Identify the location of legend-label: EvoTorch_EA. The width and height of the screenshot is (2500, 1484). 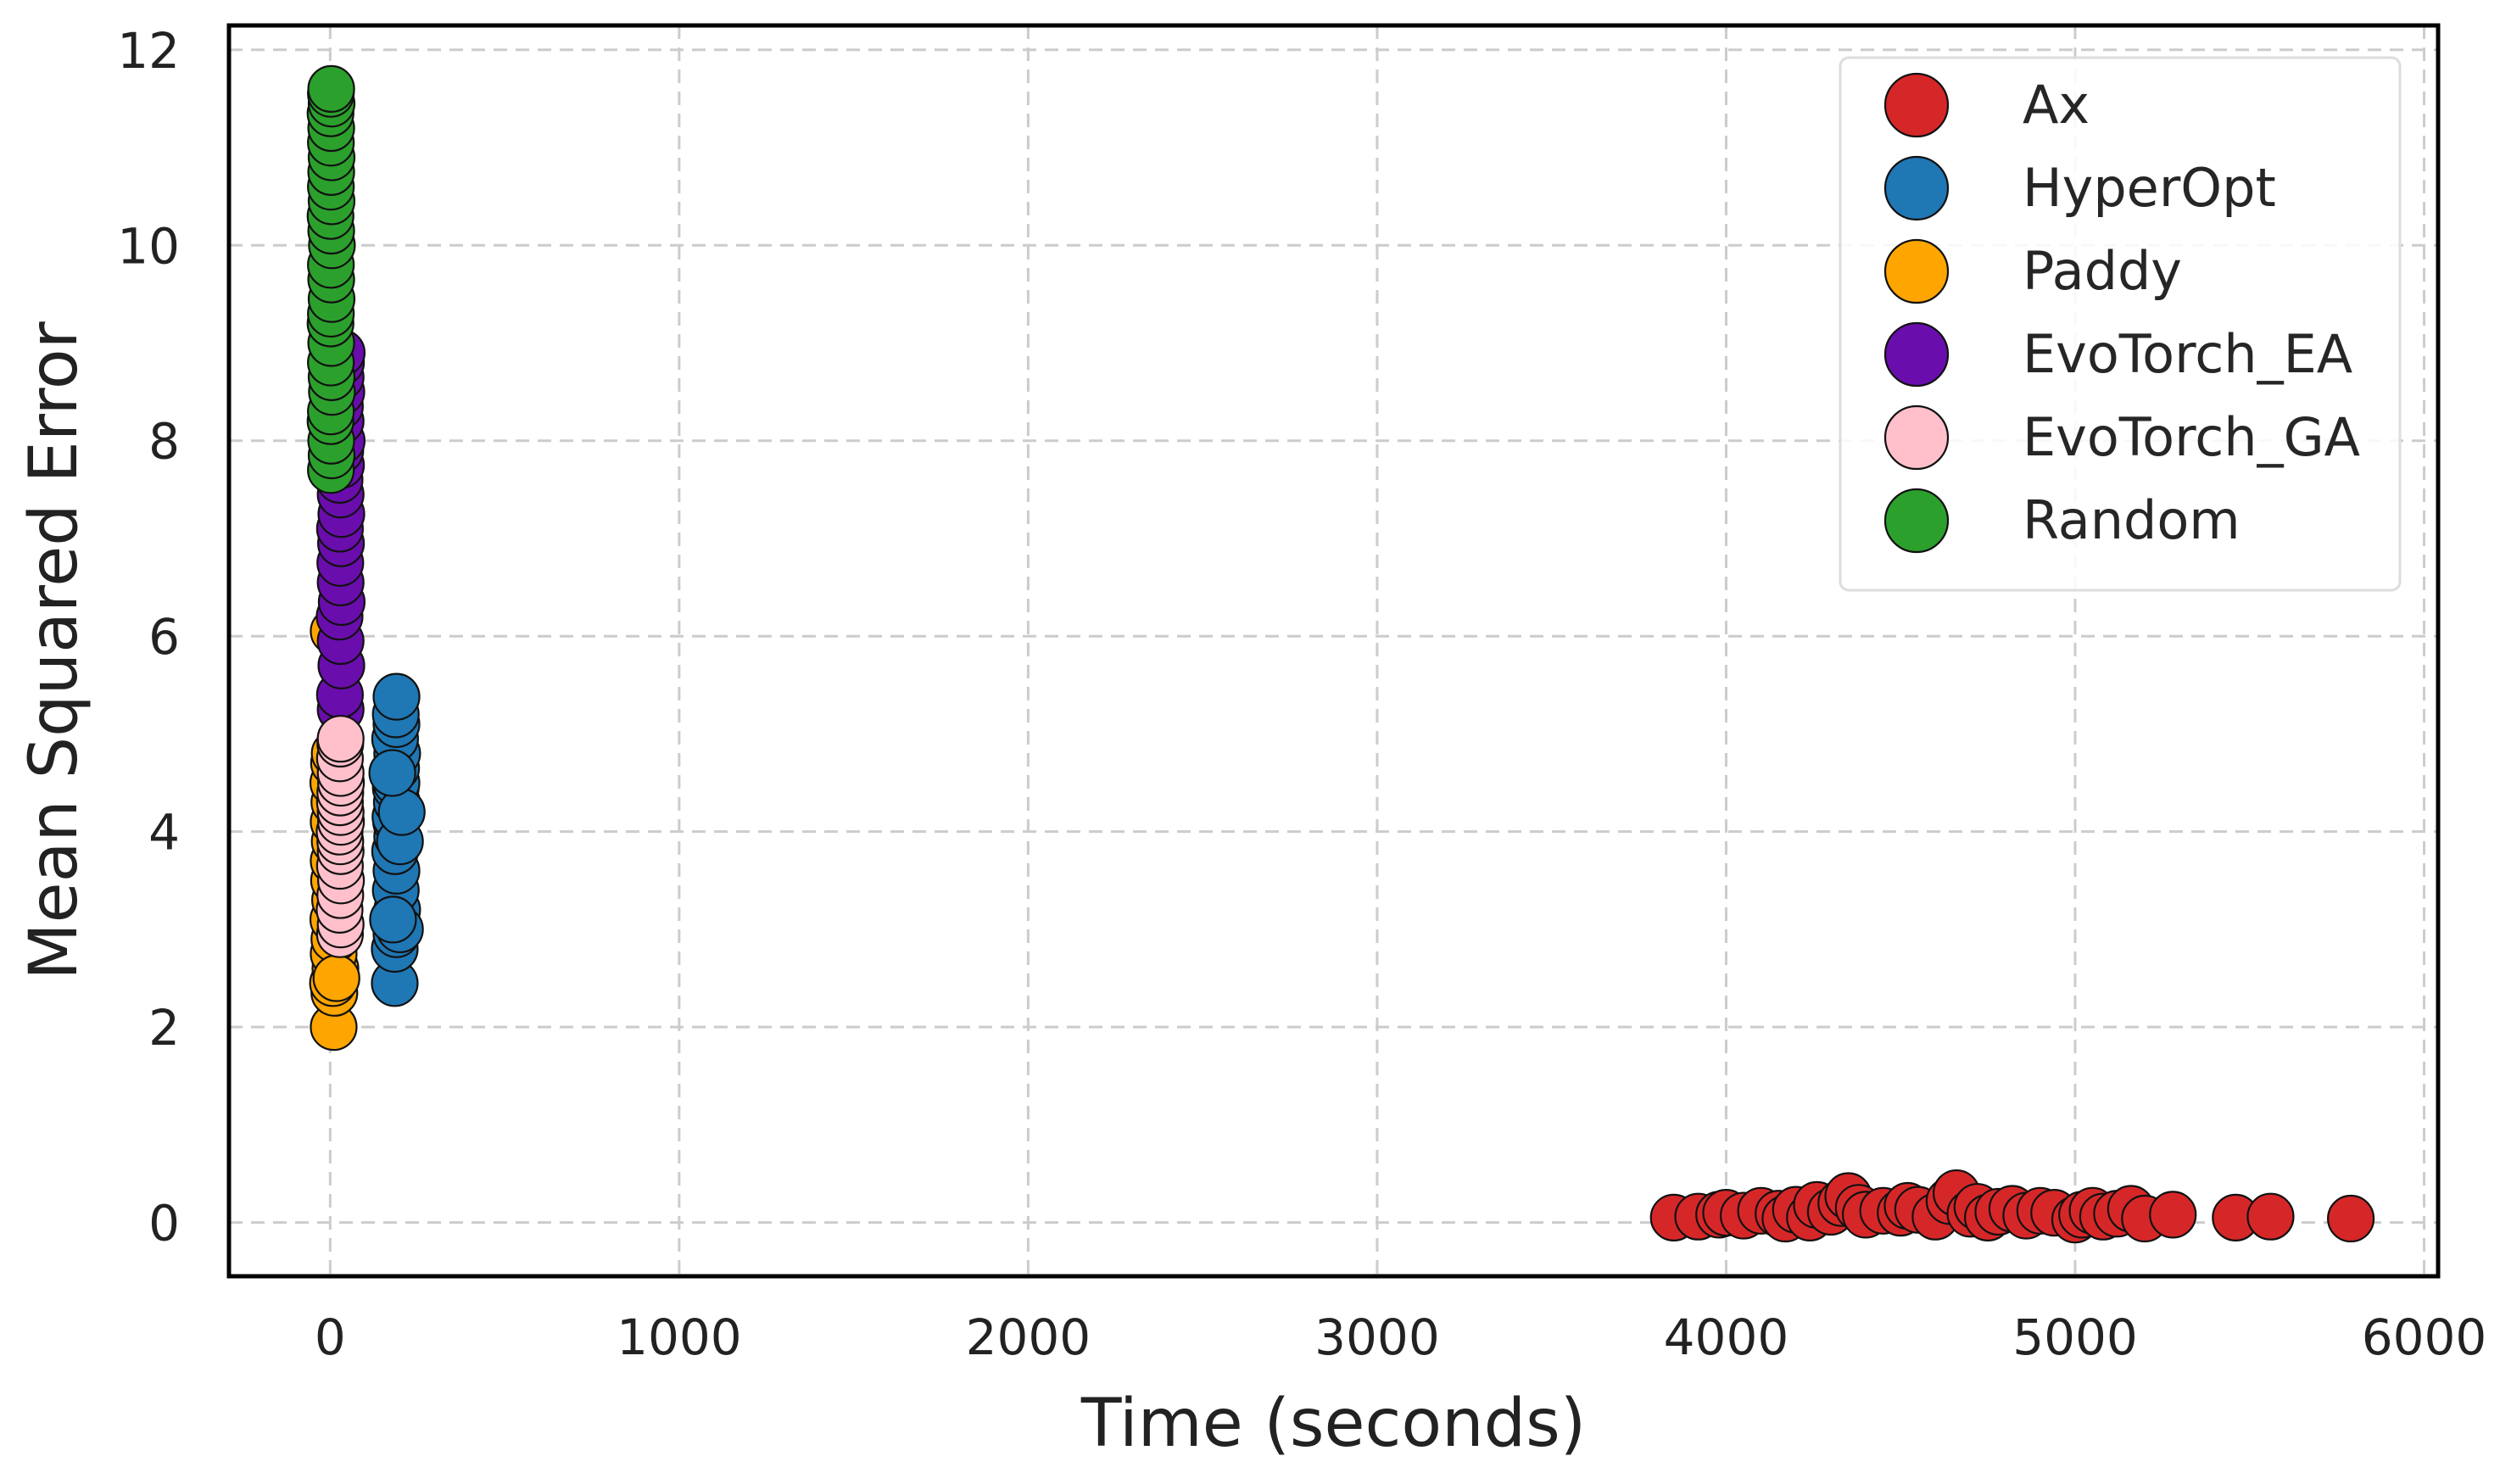
(2187, 354).